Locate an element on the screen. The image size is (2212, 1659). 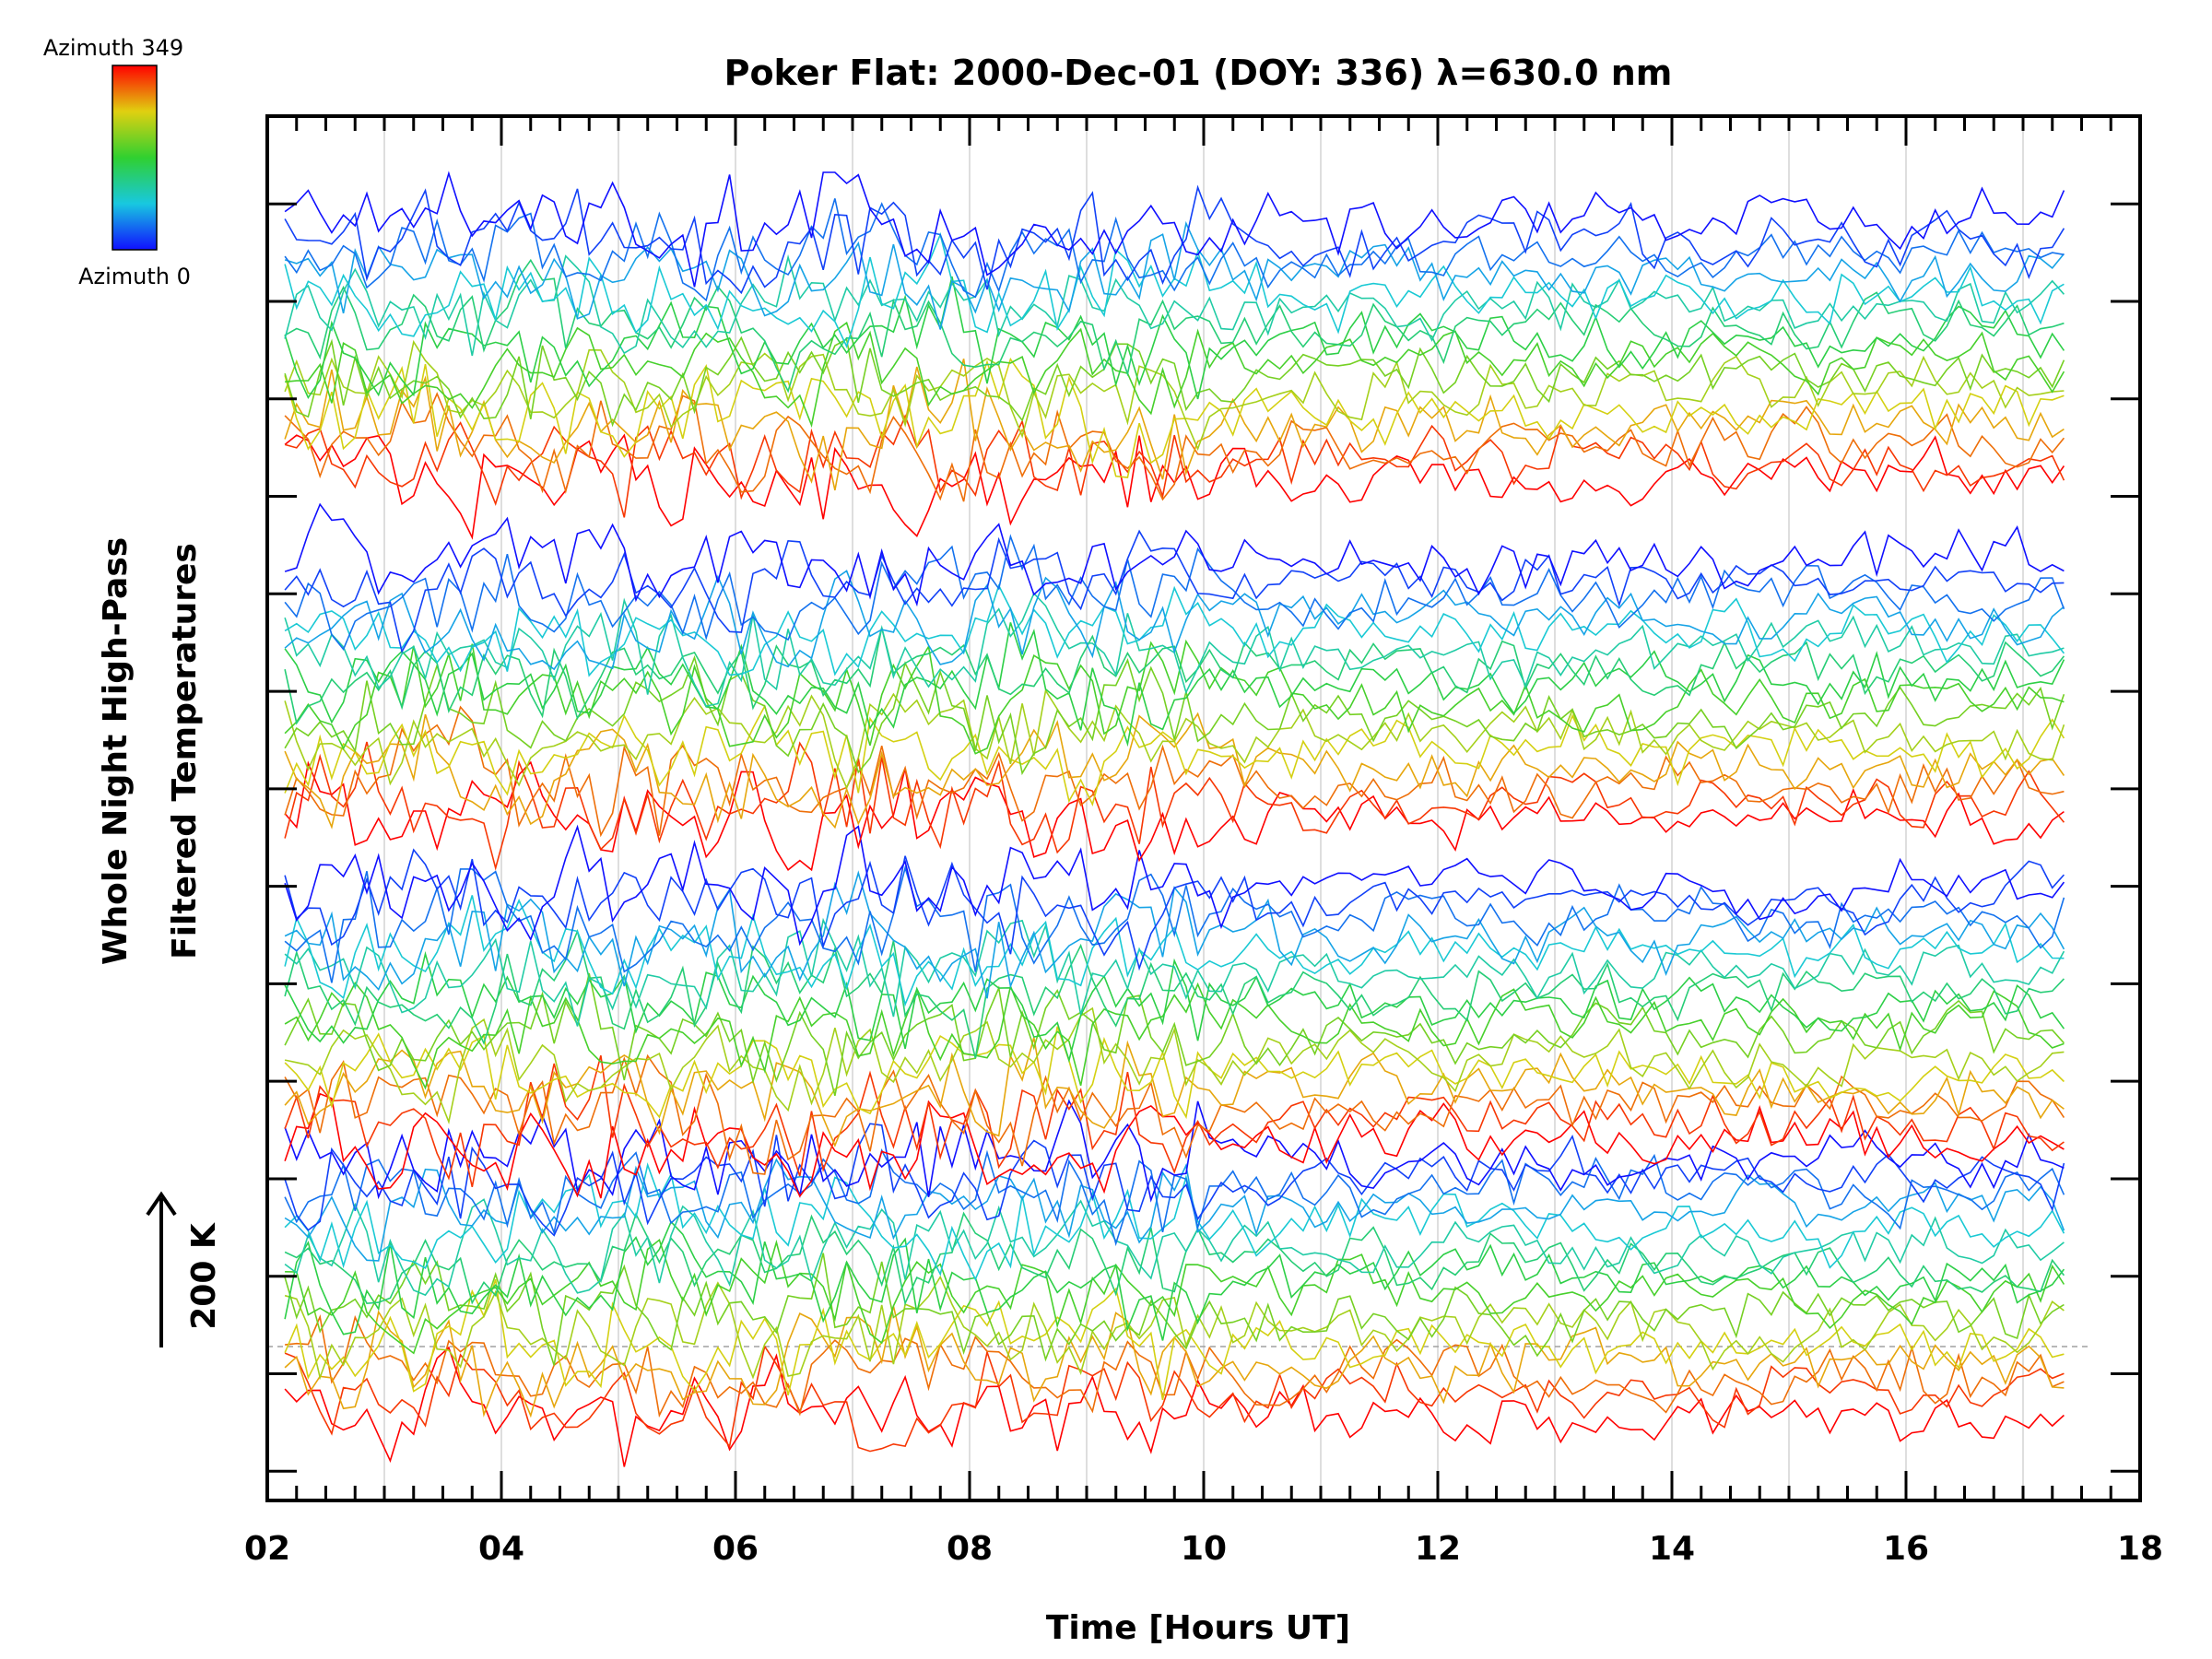
x-tick-label: 08 is located at coordinates (970, 1549).